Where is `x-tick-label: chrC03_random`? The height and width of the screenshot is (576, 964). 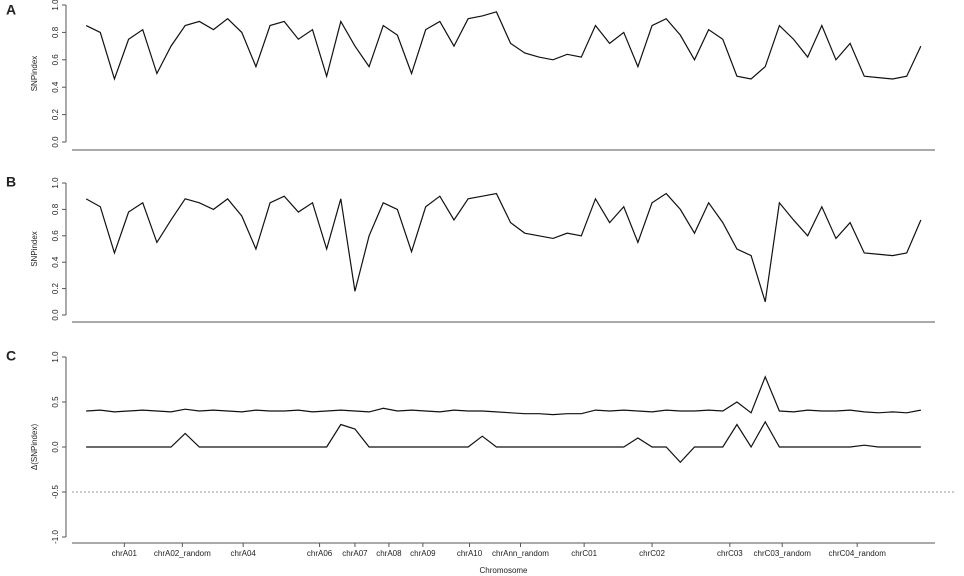 x-tick-label: chrC03_random is located at coordinates (783, 553).